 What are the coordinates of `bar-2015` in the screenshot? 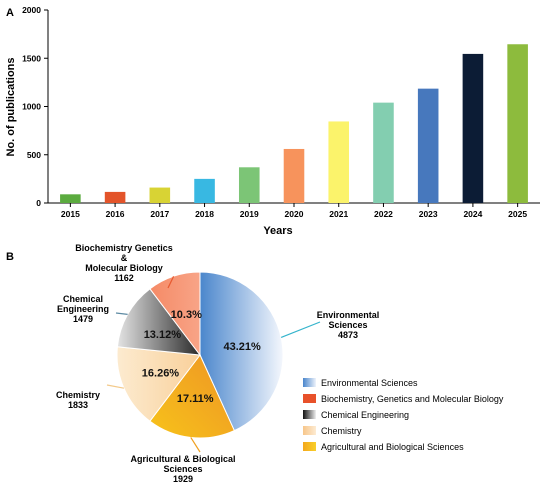 It's located at (70, 198).